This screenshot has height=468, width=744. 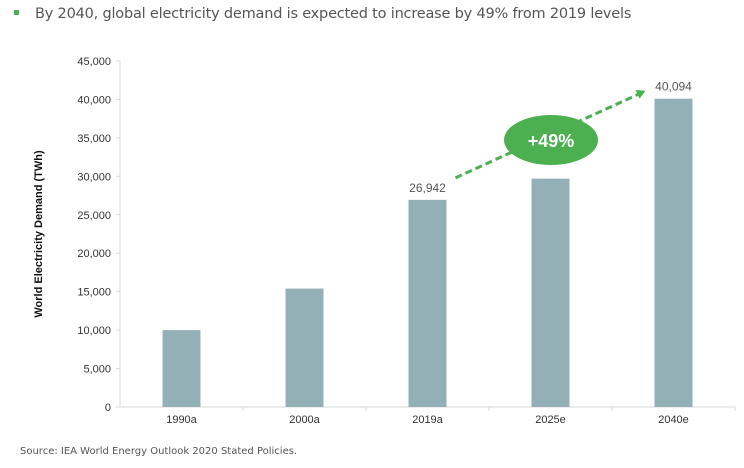 What do you see at coordinates (97, 370) in the screenshot?
I see `y-tick-label: 5,000` at bounding box center [97, 370].